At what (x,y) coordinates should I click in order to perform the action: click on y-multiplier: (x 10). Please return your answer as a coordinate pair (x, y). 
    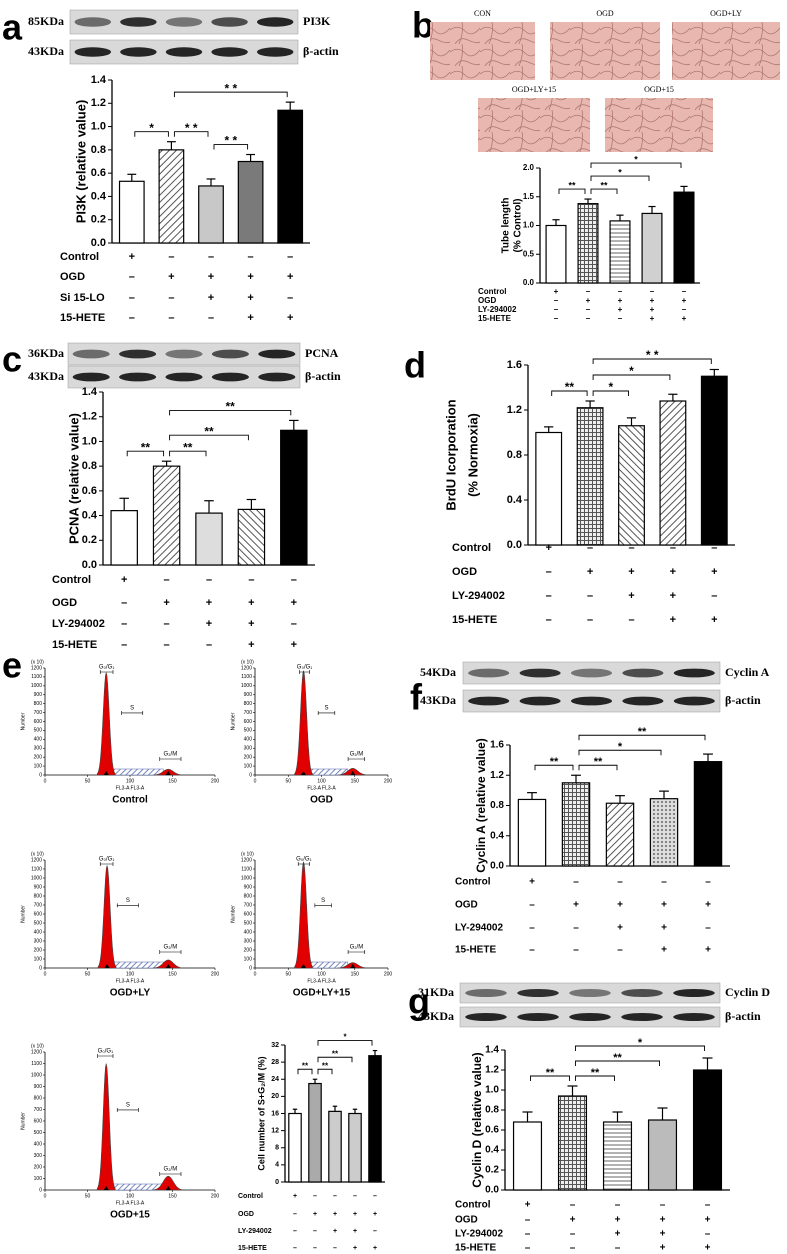
    Looking at the image, I should click on (247, 662).